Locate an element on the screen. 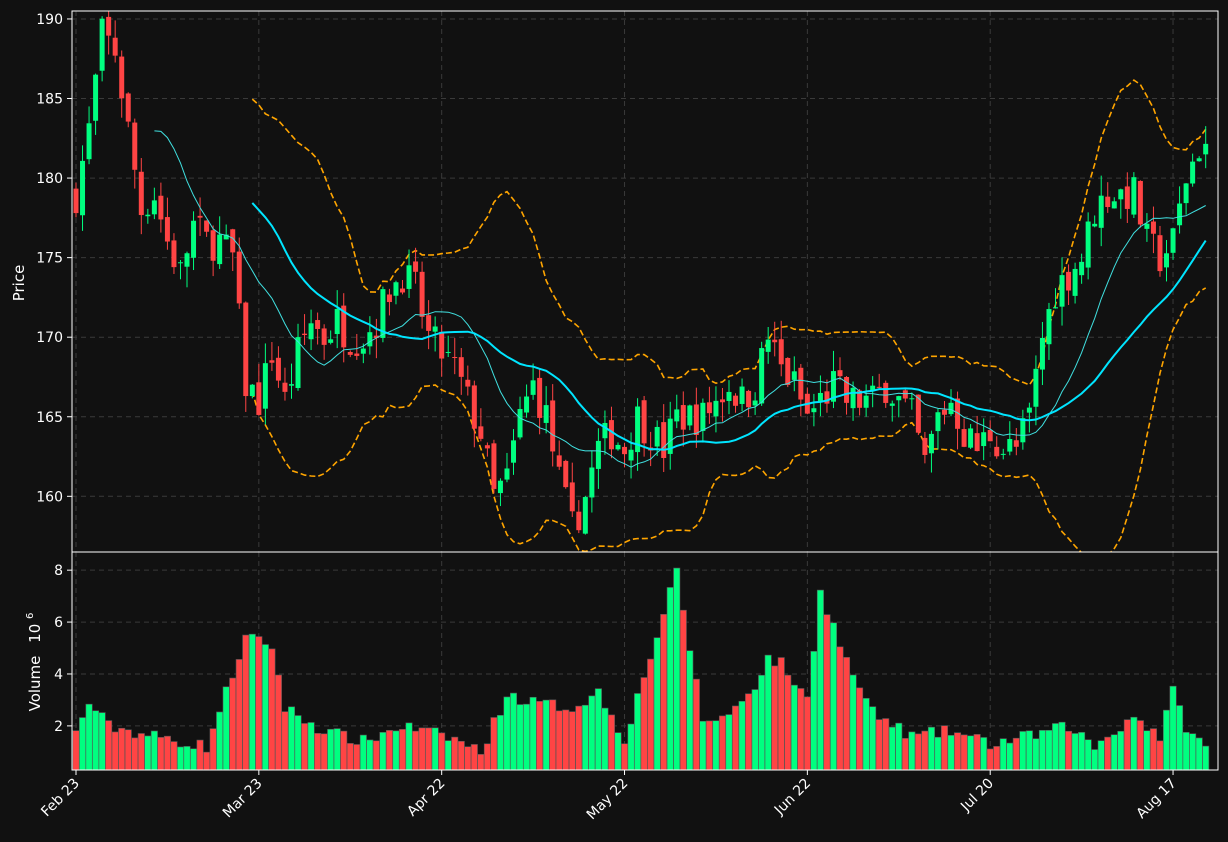 This screenshot has width=1228, height=842. volume-axis-label: Volume is located at coordinates (35, 684).